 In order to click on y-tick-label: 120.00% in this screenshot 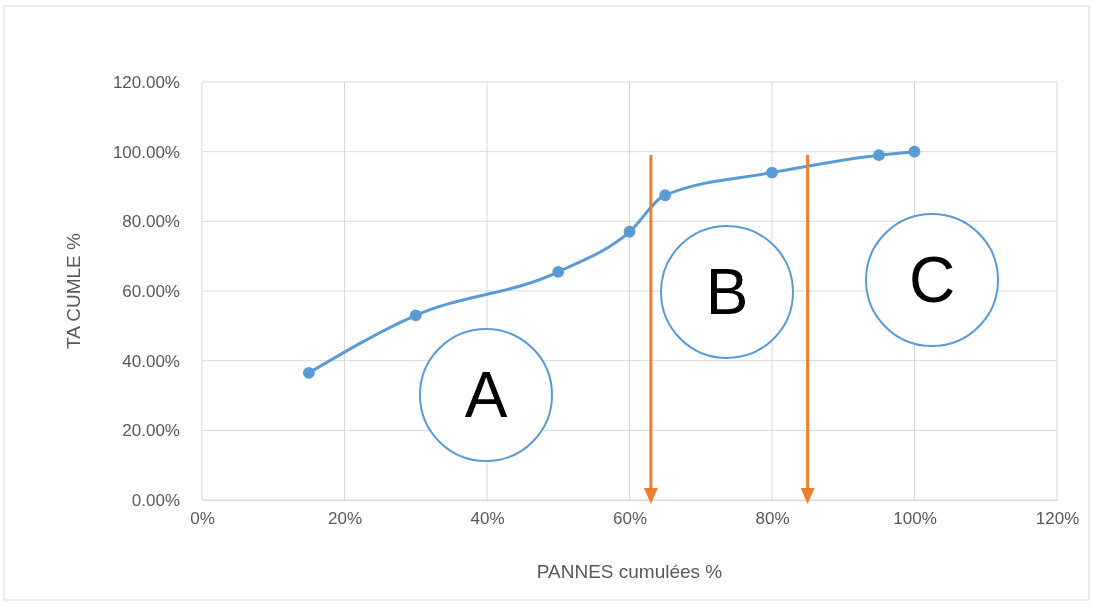, I will do `click(146, 82)`.